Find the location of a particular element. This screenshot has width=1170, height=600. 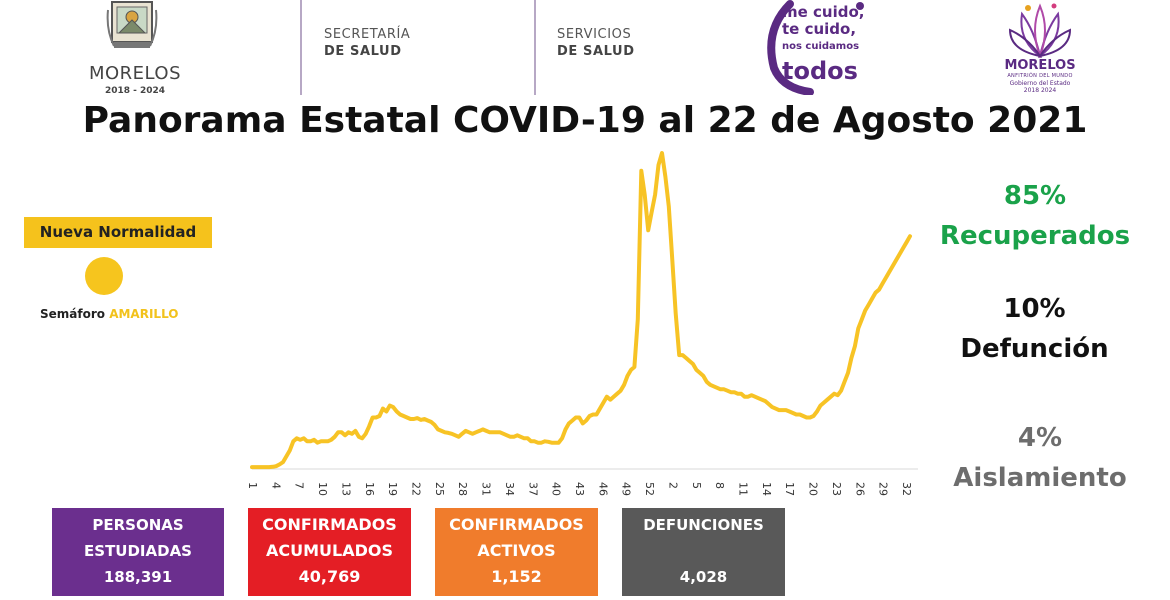

campaign-logo: me cuido, te cuido, nos cuidamos todos is located at coordinates (817, 47).